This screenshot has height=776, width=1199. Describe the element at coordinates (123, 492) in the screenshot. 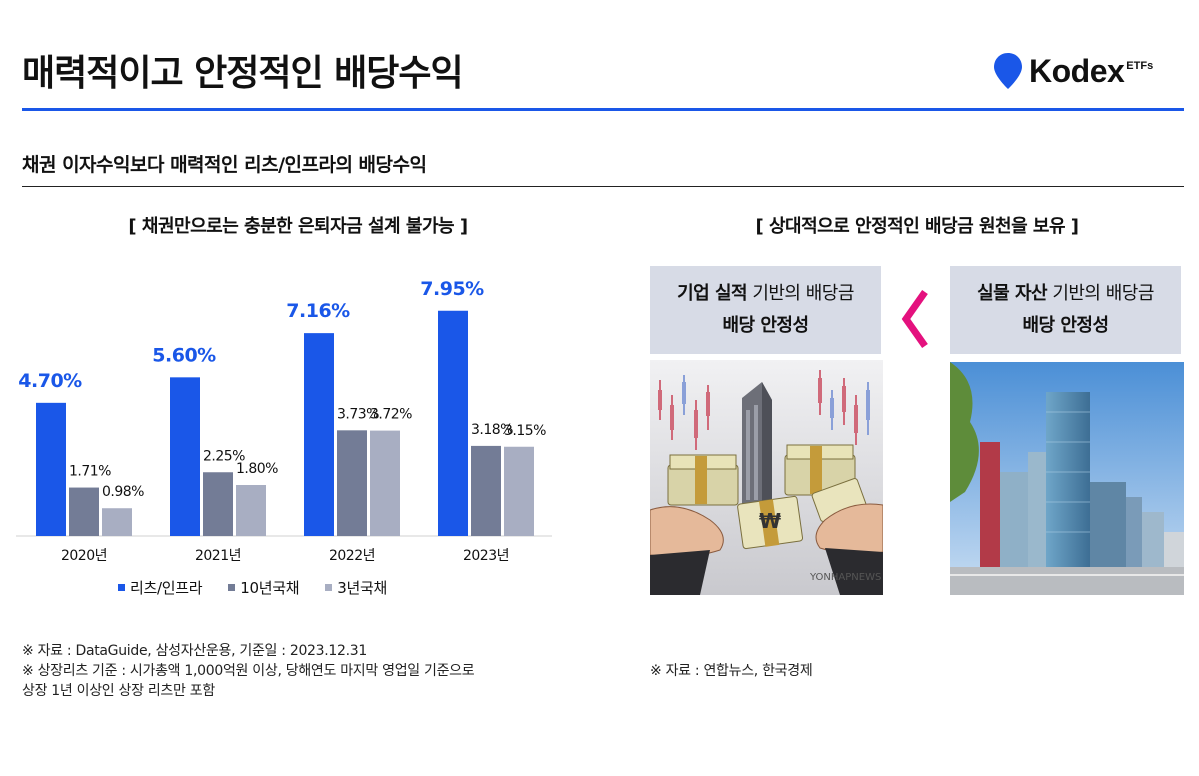

I see `data-label-0-2: 0.98%` at that location.